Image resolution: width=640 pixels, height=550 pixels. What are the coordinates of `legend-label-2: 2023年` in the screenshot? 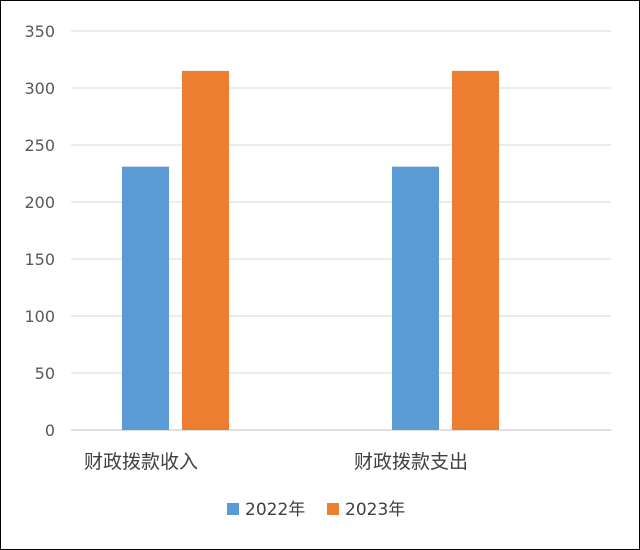 It's located at (375, 510).